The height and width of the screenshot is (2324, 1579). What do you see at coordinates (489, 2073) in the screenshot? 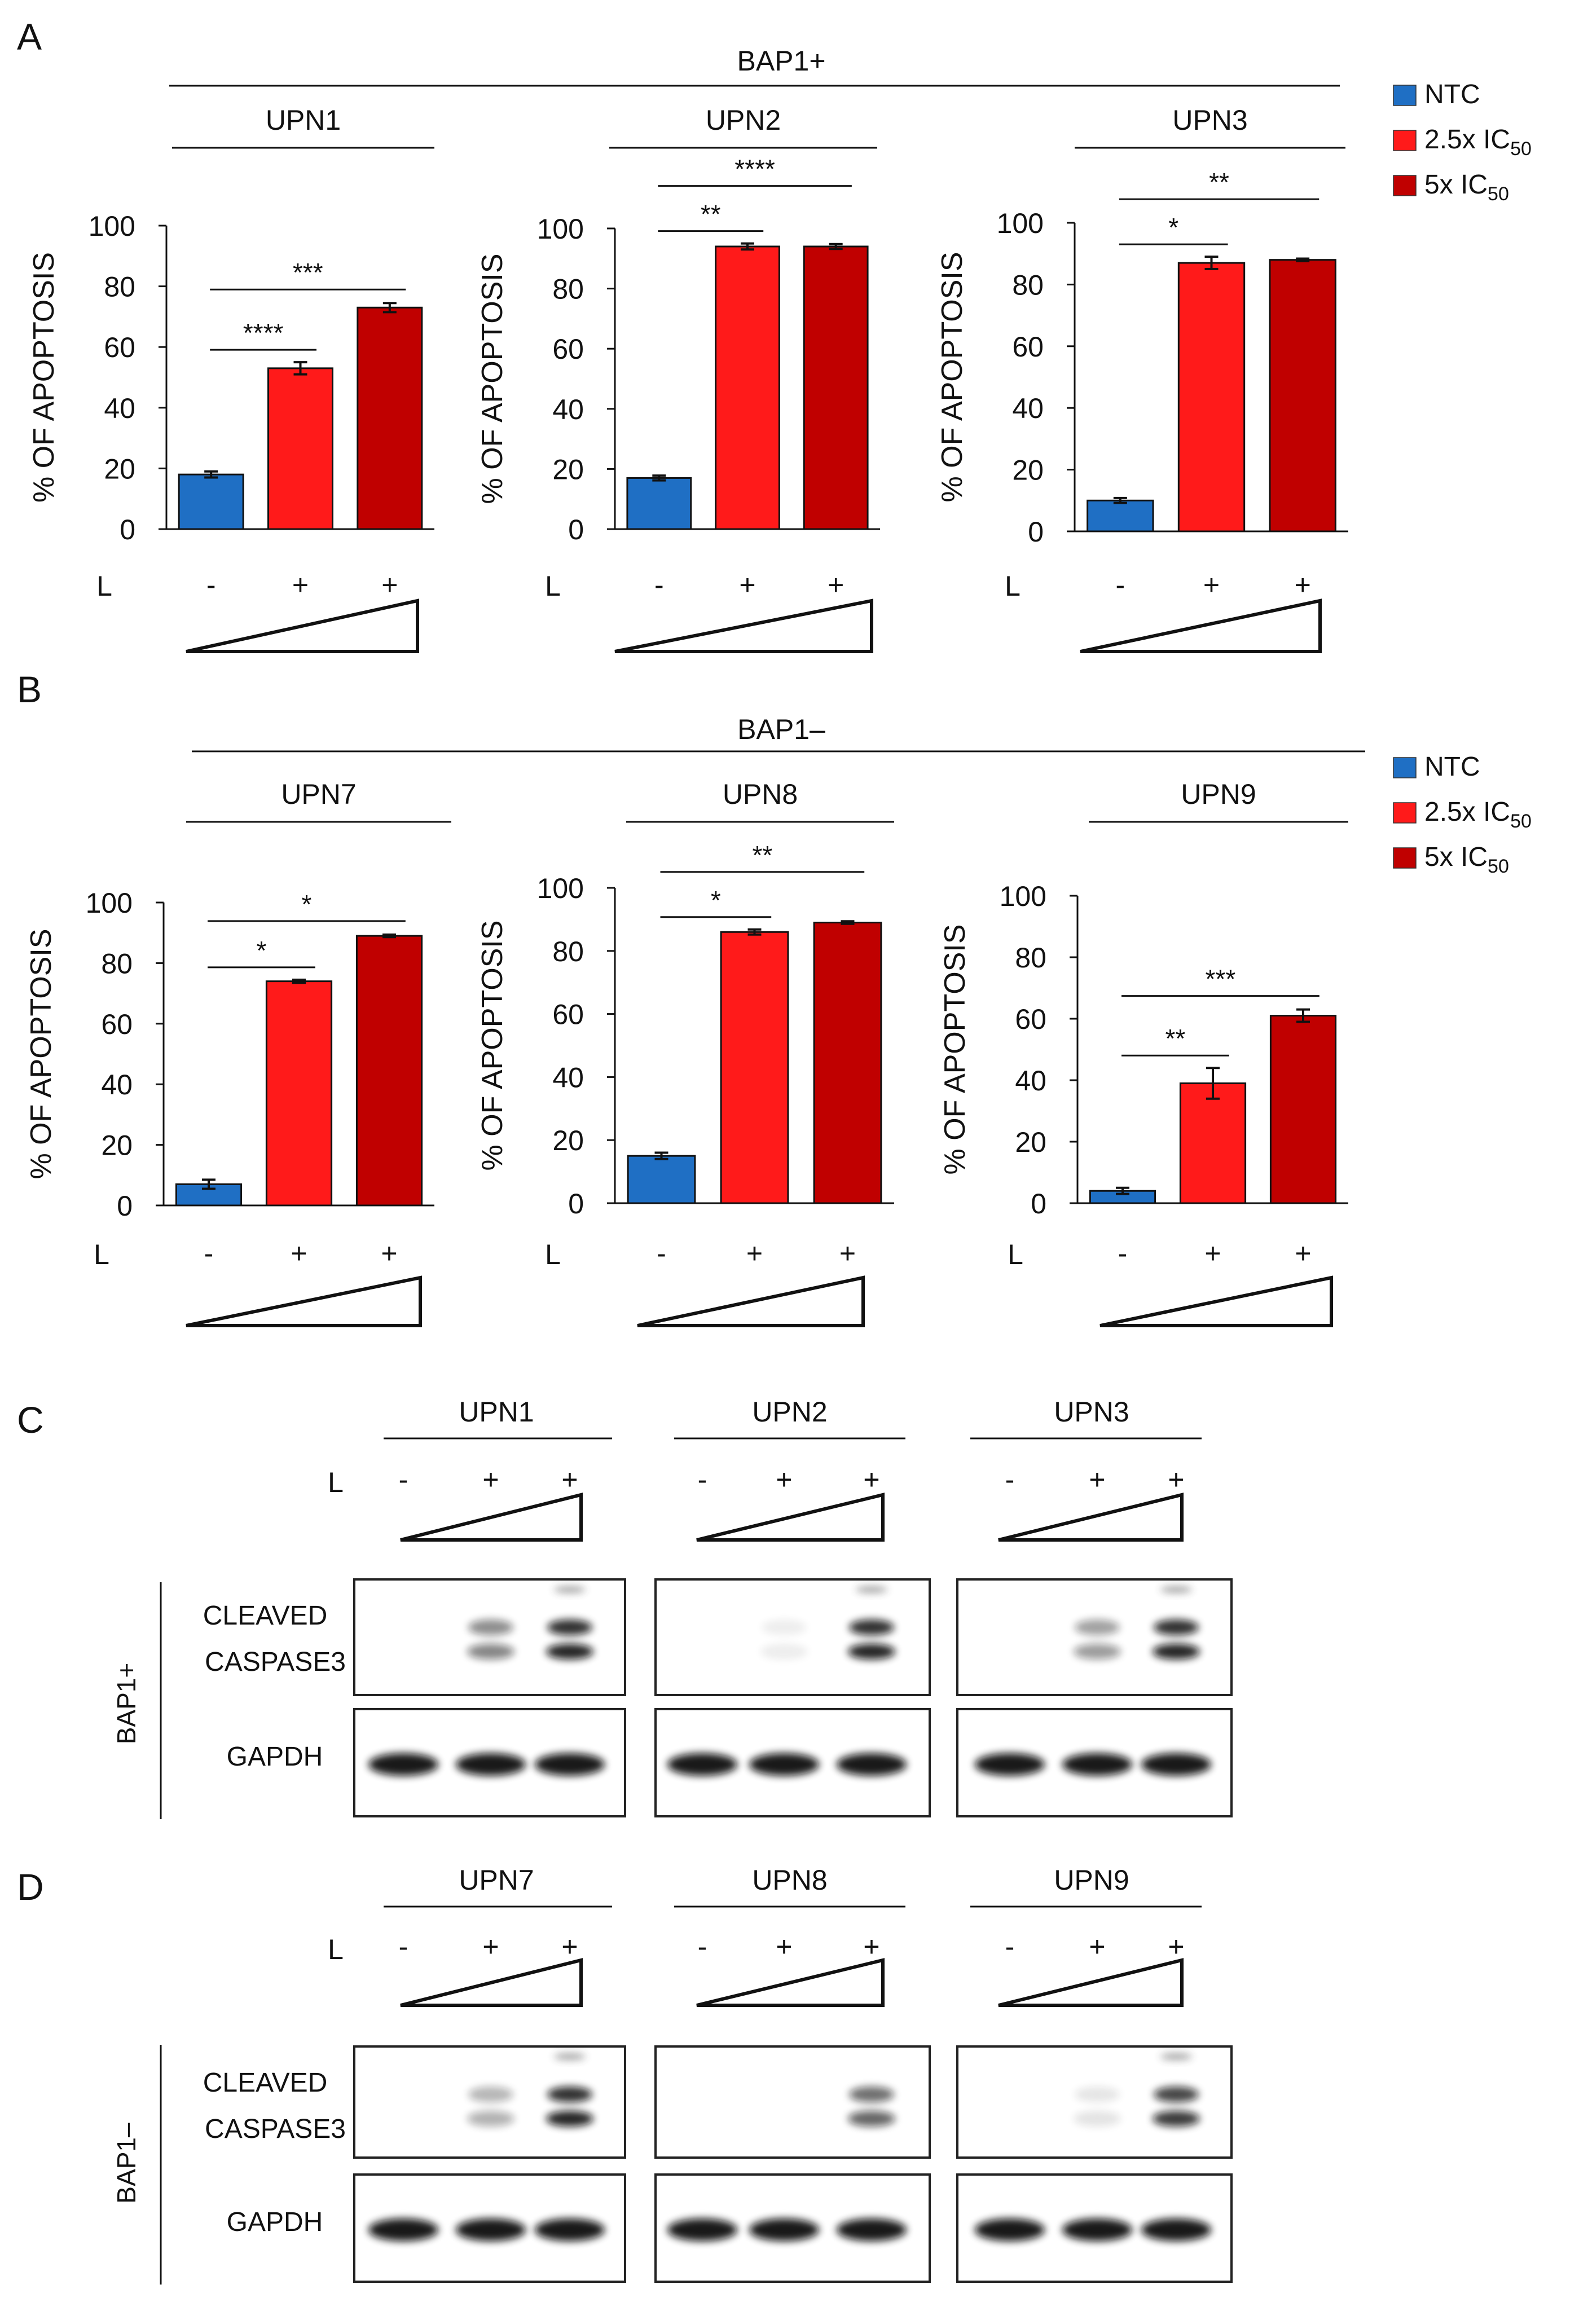
I see `blot-upn7: UPN7 - + +` at bounding box center [489, 2073].